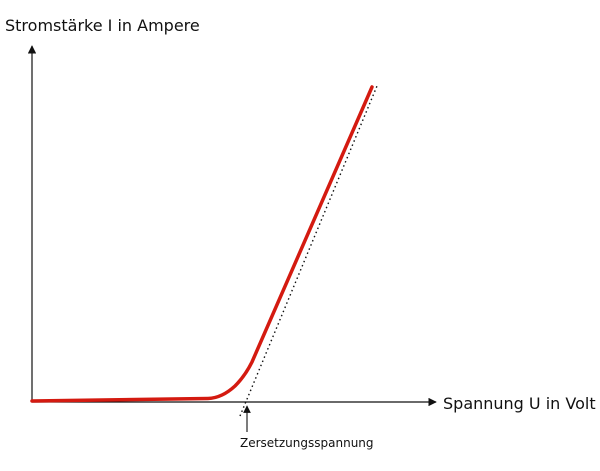  I want to click on y-axis-label: Stromstärke I in Ampere, so click(102, 25).